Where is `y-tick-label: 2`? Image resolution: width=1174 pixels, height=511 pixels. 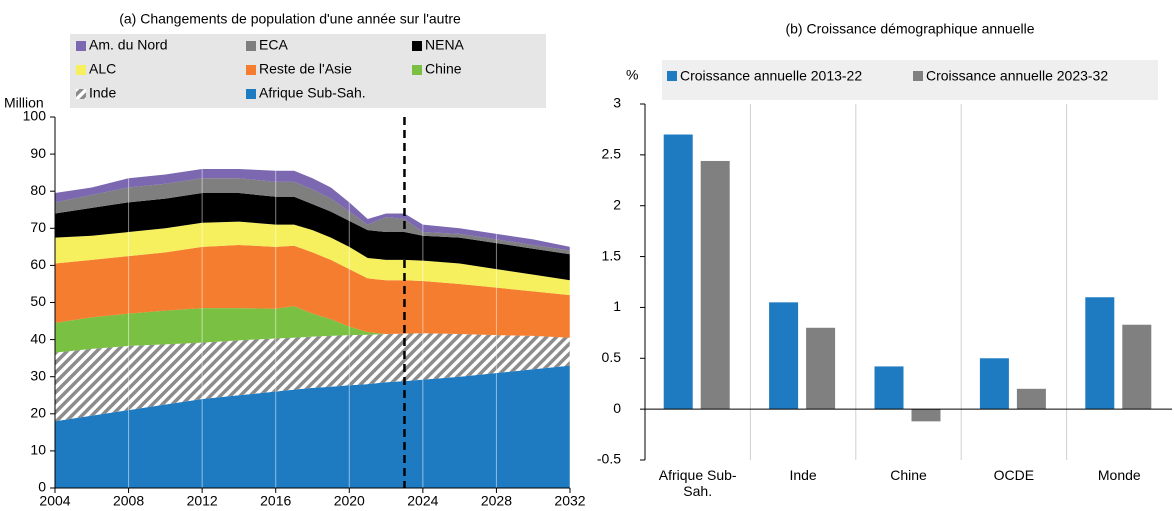
y-tick-label: 2 is located at coordinates (617, 204).